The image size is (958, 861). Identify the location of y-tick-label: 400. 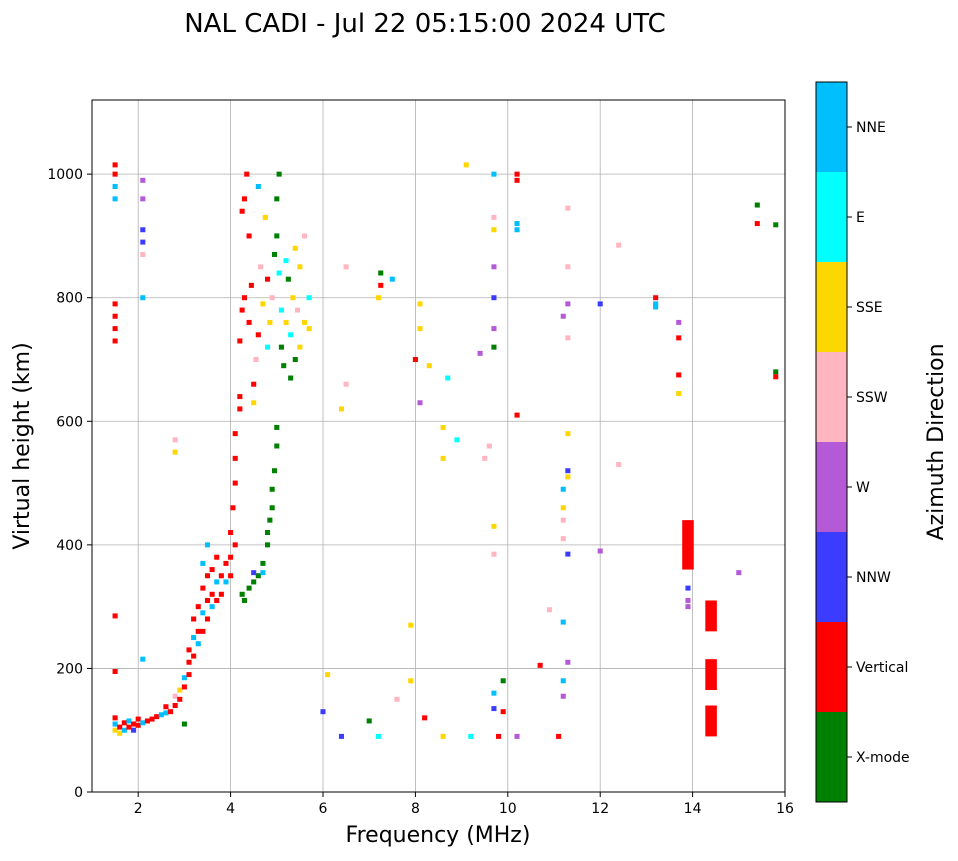
(69, 546).